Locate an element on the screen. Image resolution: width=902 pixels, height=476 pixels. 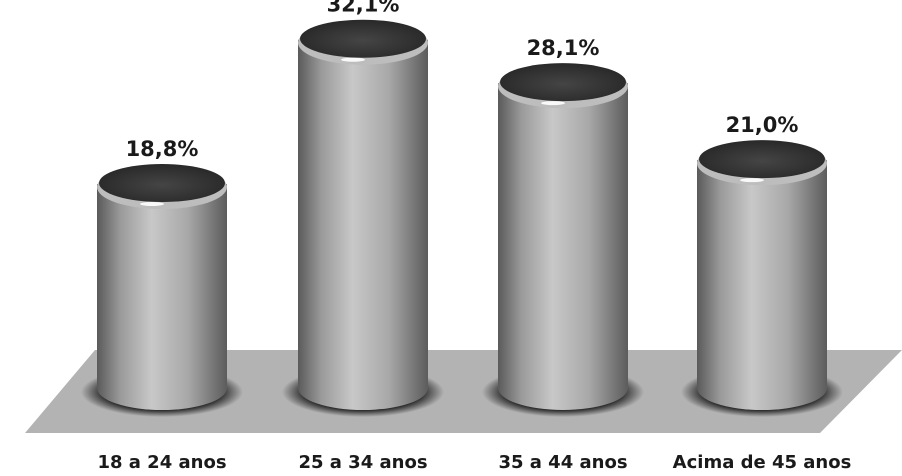
data-label: 21,0% is located at coordinates (762, 125).